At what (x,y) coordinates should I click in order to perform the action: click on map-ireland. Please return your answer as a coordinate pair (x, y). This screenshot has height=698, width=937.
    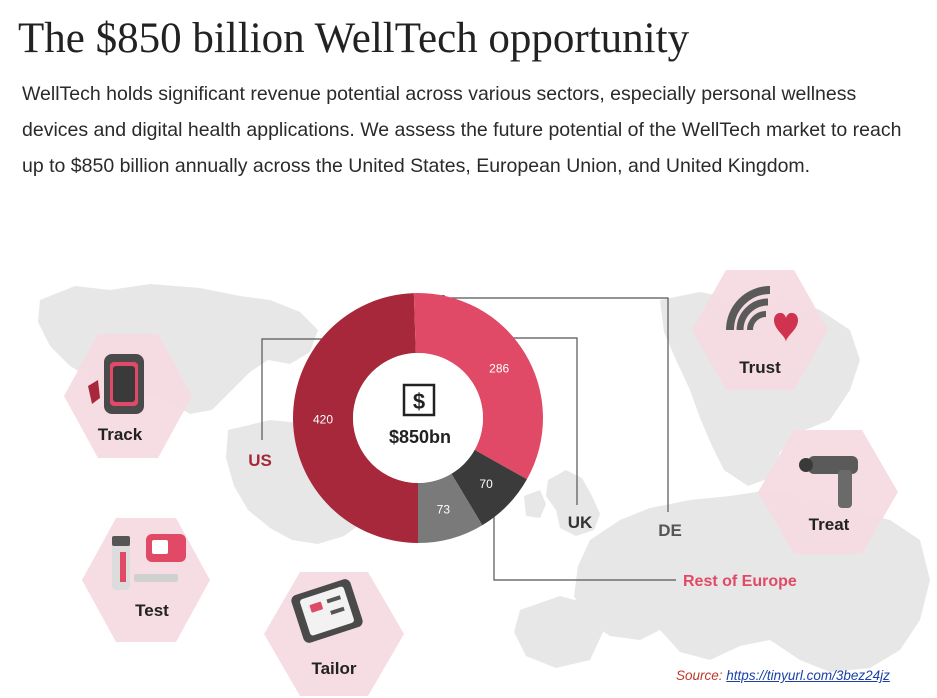
    Looking at the image, I should click on (535, 504).